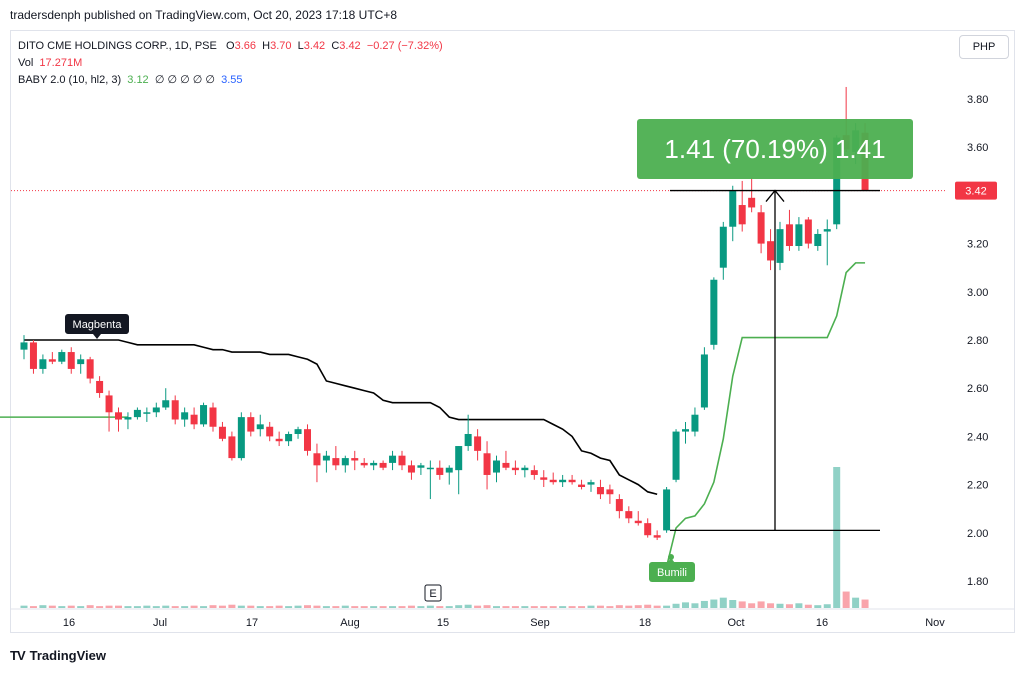 The height and width of the screenshot is (674, 1023). I want to click on measure-arrowhead, so click(775, 195).